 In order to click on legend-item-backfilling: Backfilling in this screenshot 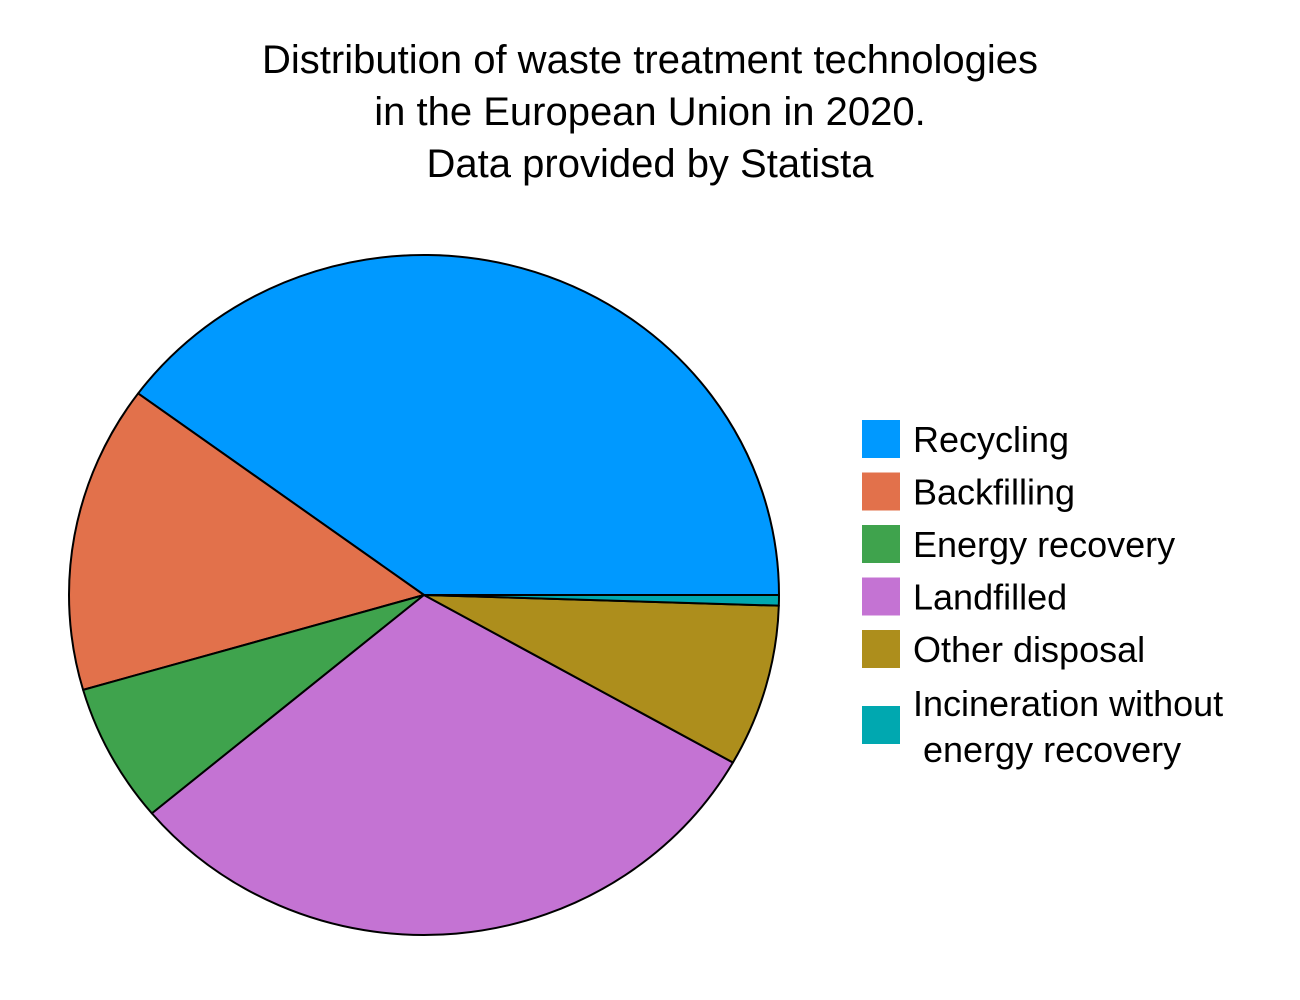, I will do `click(968, 492)`.